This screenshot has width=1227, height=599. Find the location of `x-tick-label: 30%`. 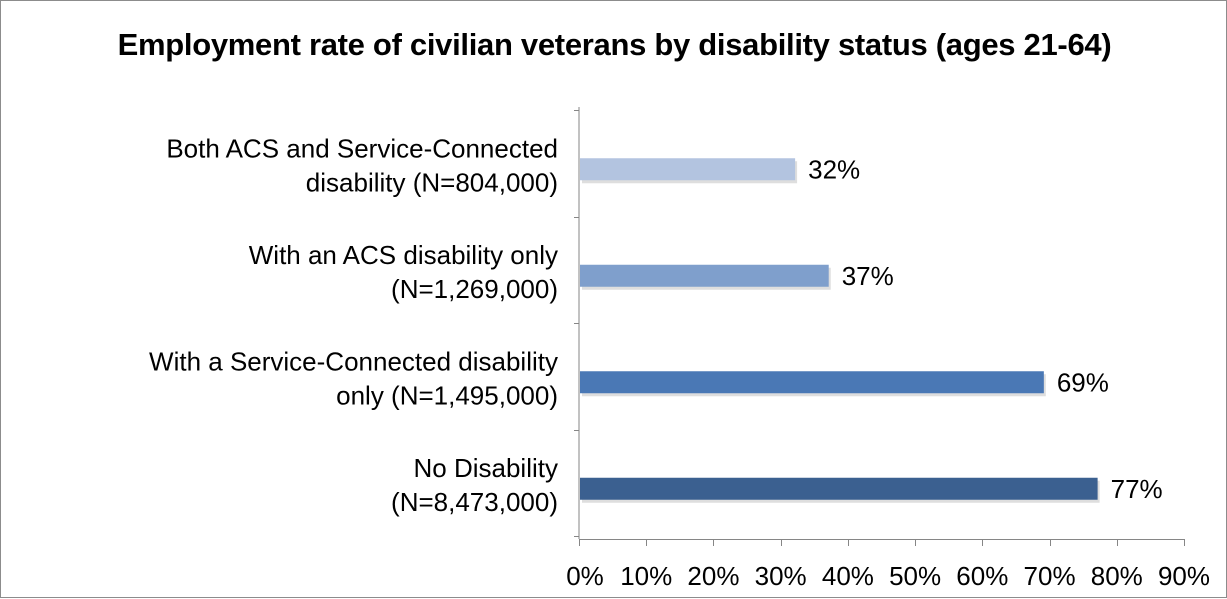

x-tick-label: 30% is located at coordinates (781, 576).